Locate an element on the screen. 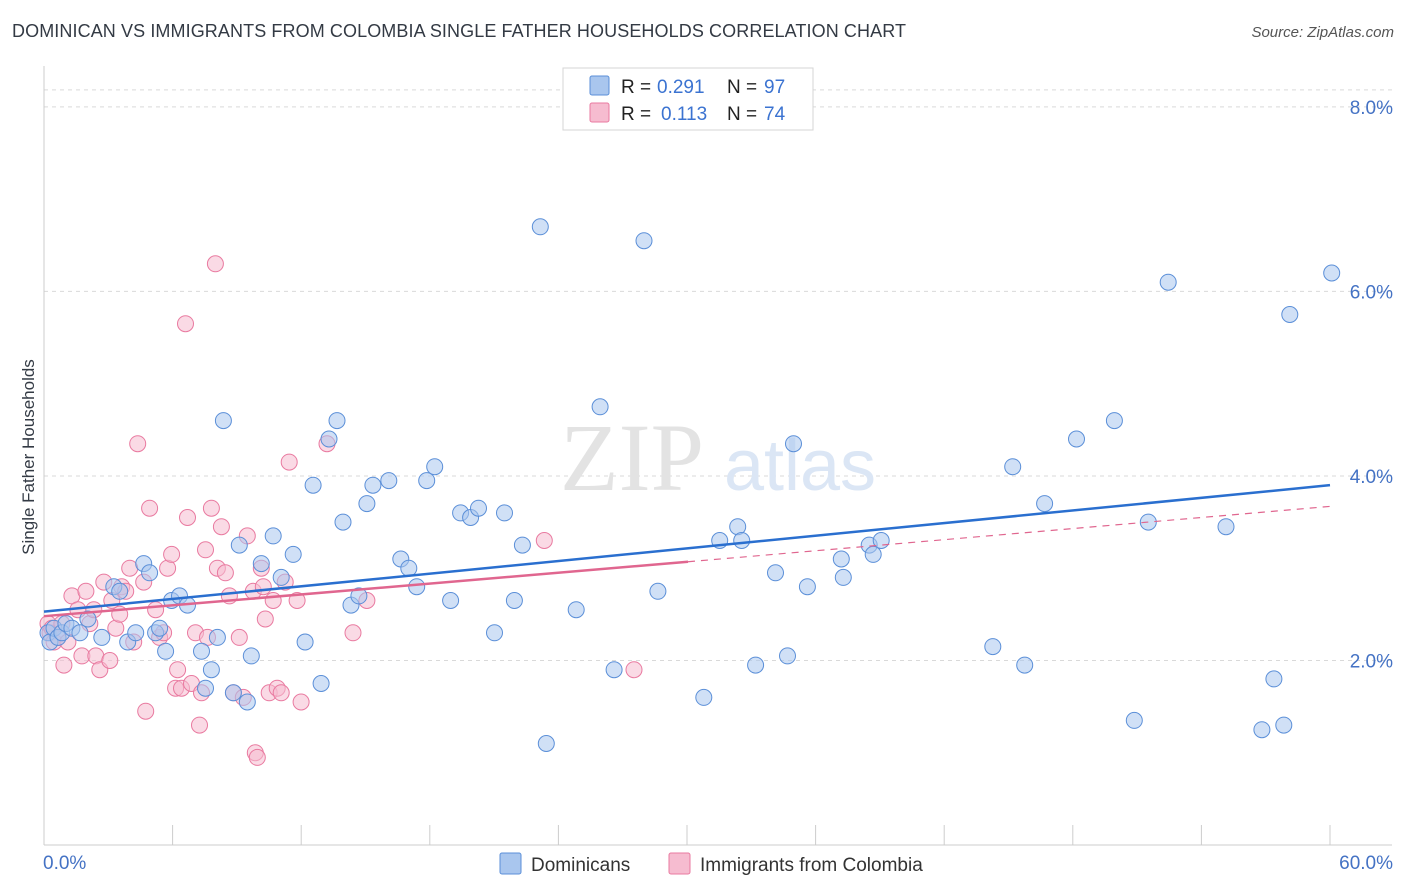 The image size is (1406, 892). watermark-zip: ZIP is located at coordinates (632, 457).